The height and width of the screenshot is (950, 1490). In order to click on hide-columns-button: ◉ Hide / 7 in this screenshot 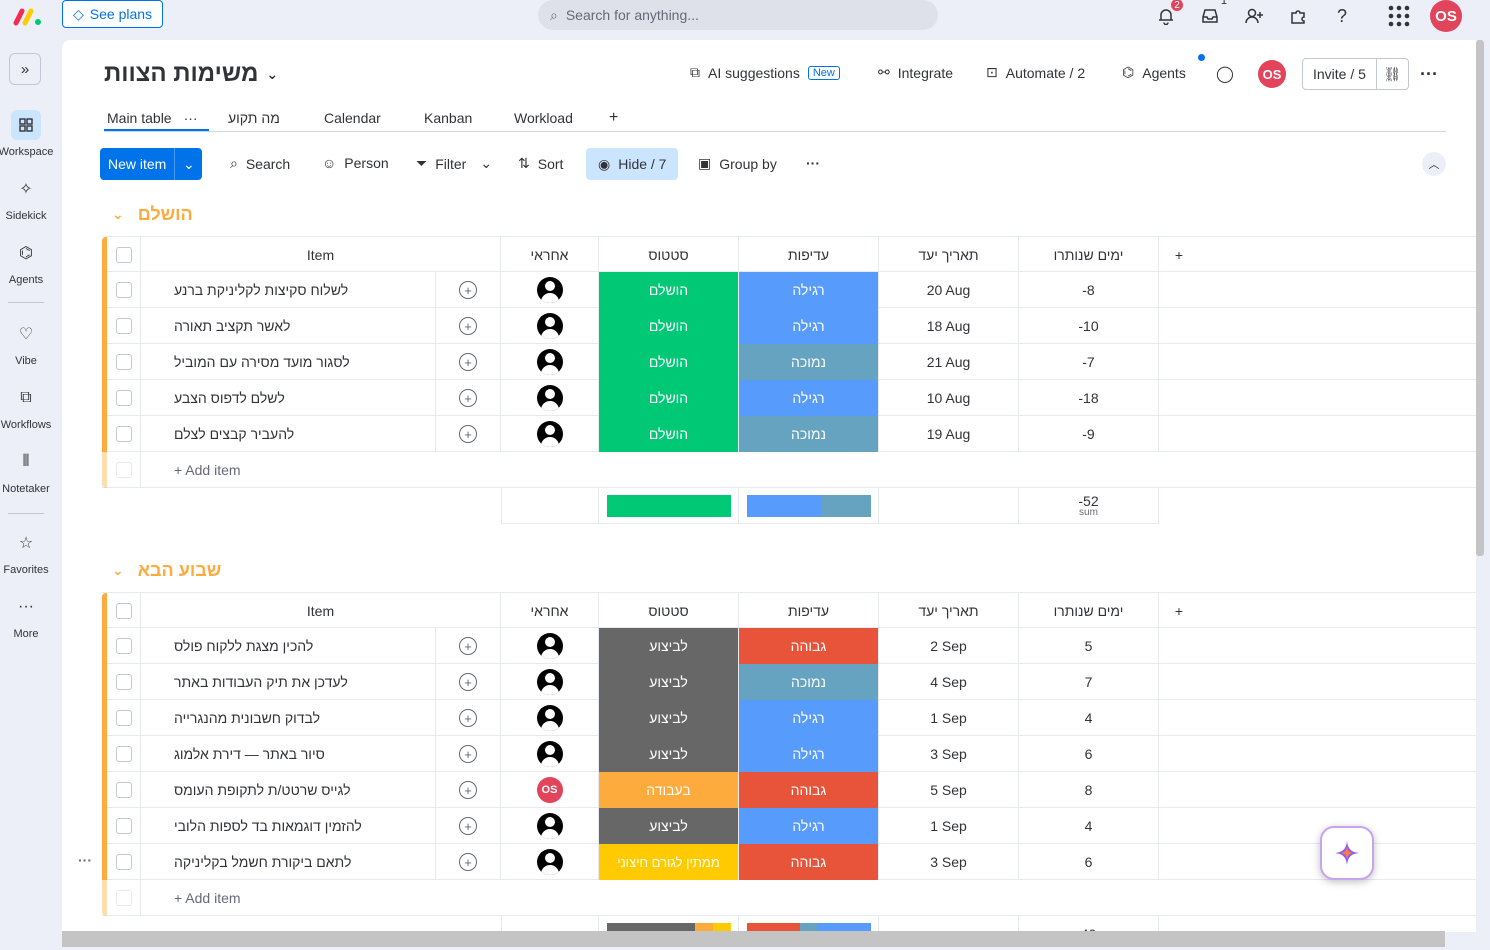, I will do `click(632, 164)`.